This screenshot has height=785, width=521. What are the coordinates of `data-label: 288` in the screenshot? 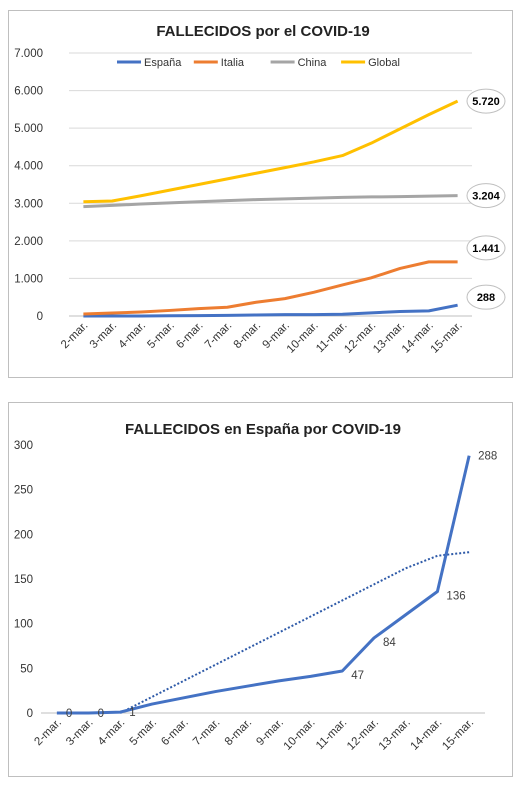 It's located at (487, 457).